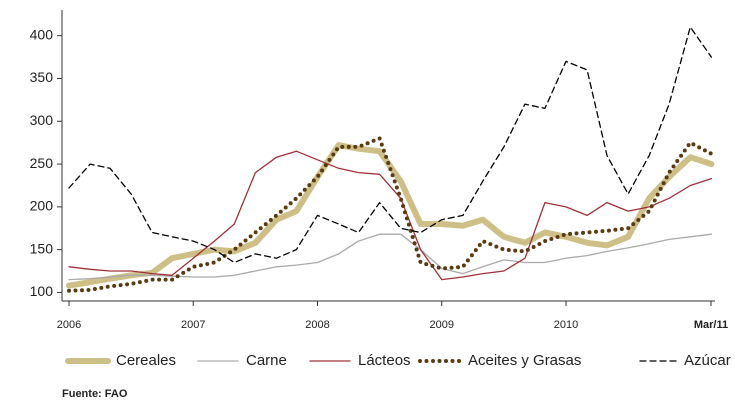  I want to click on x-tick-label: 2010, so click(566, 325).